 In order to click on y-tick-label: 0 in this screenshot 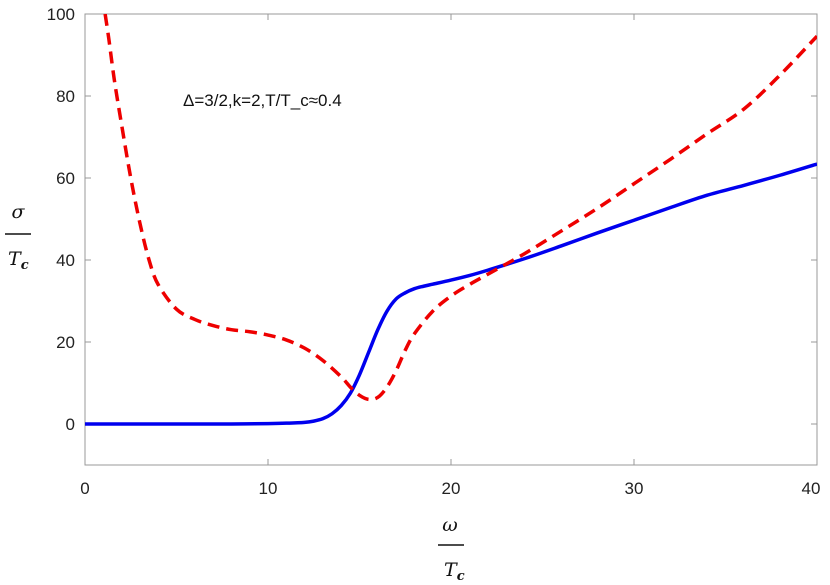, I will do `click(70, 424)`.